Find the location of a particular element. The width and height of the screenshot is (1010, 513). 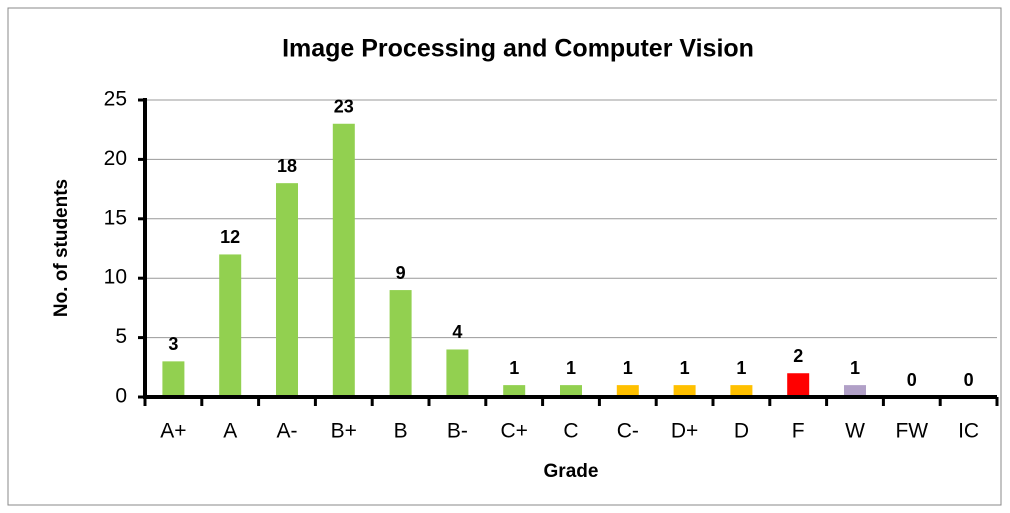

x-tick-label: D is located at coordinates (741, 431).